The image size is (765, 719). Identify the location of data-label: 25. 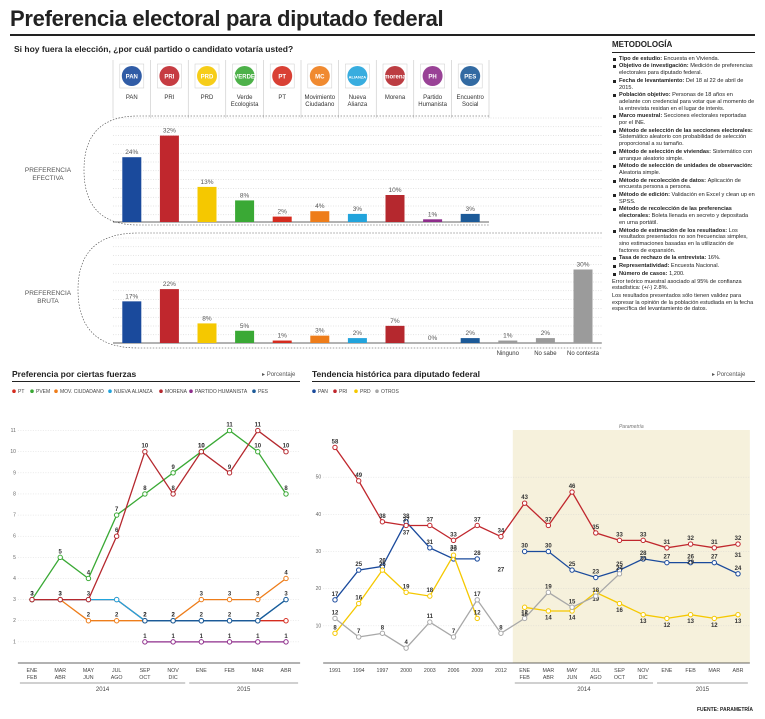
(572, 565).